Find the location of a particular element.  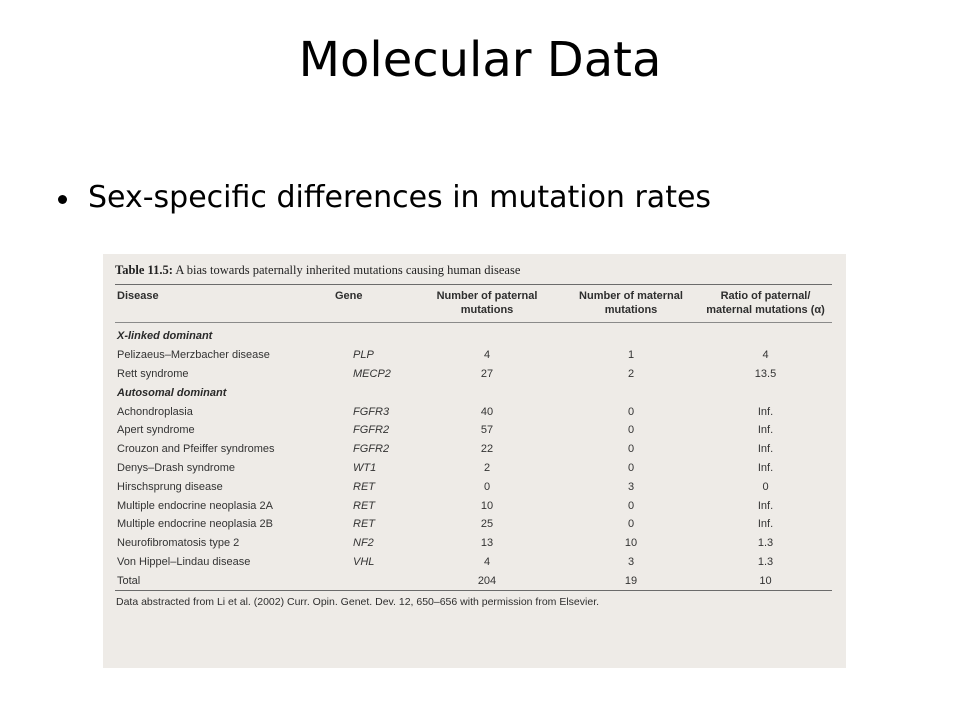

gene-cell: MECP2 is located at coordinates (372, 373).